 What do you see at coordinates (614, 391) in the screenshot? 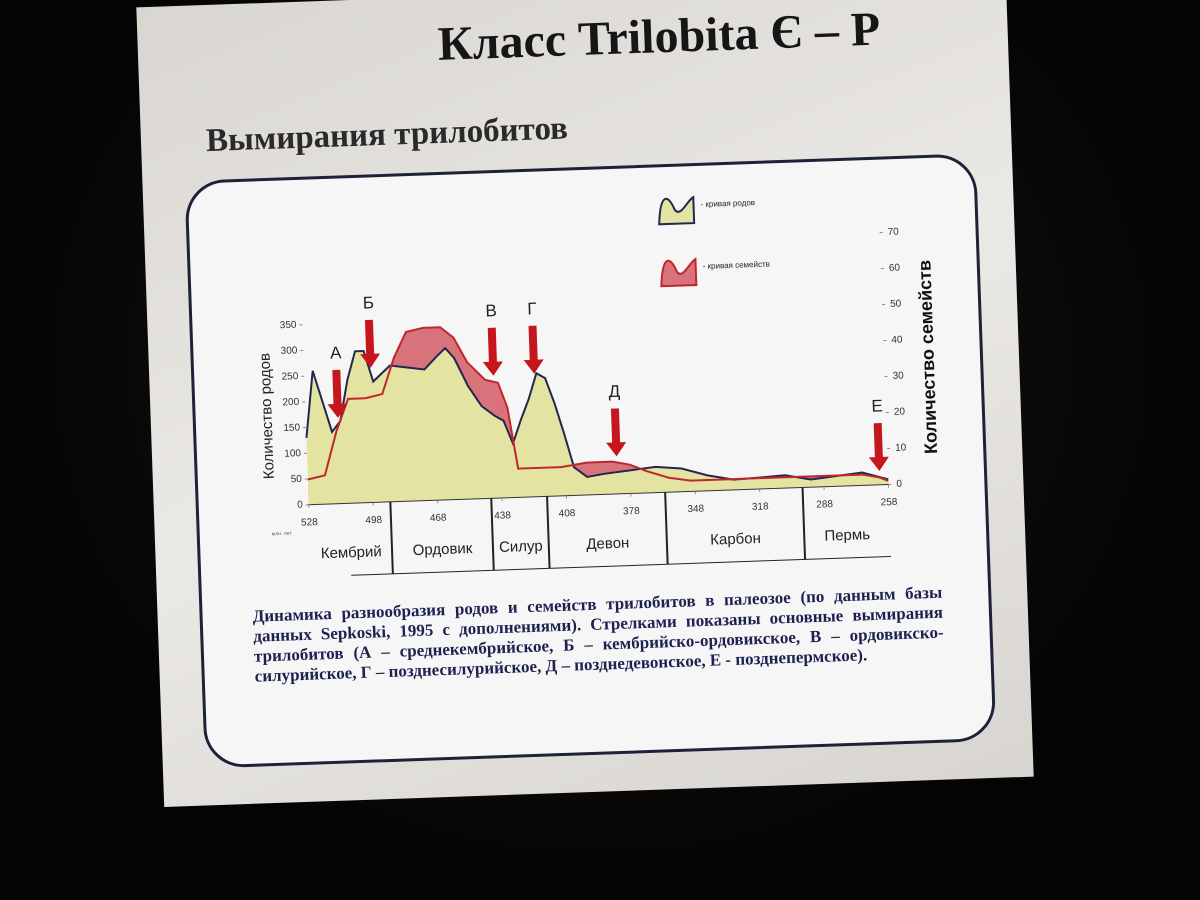
I see `arrow-label: Д` at bounding box center [614, 391].